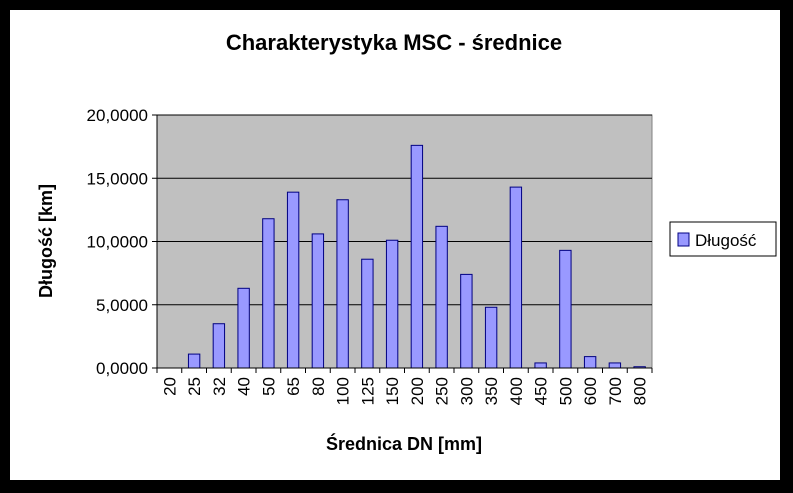  Describe the element at coordinates (516, 391) in the screenshot. I see `x-tick-label: 400` at that location.